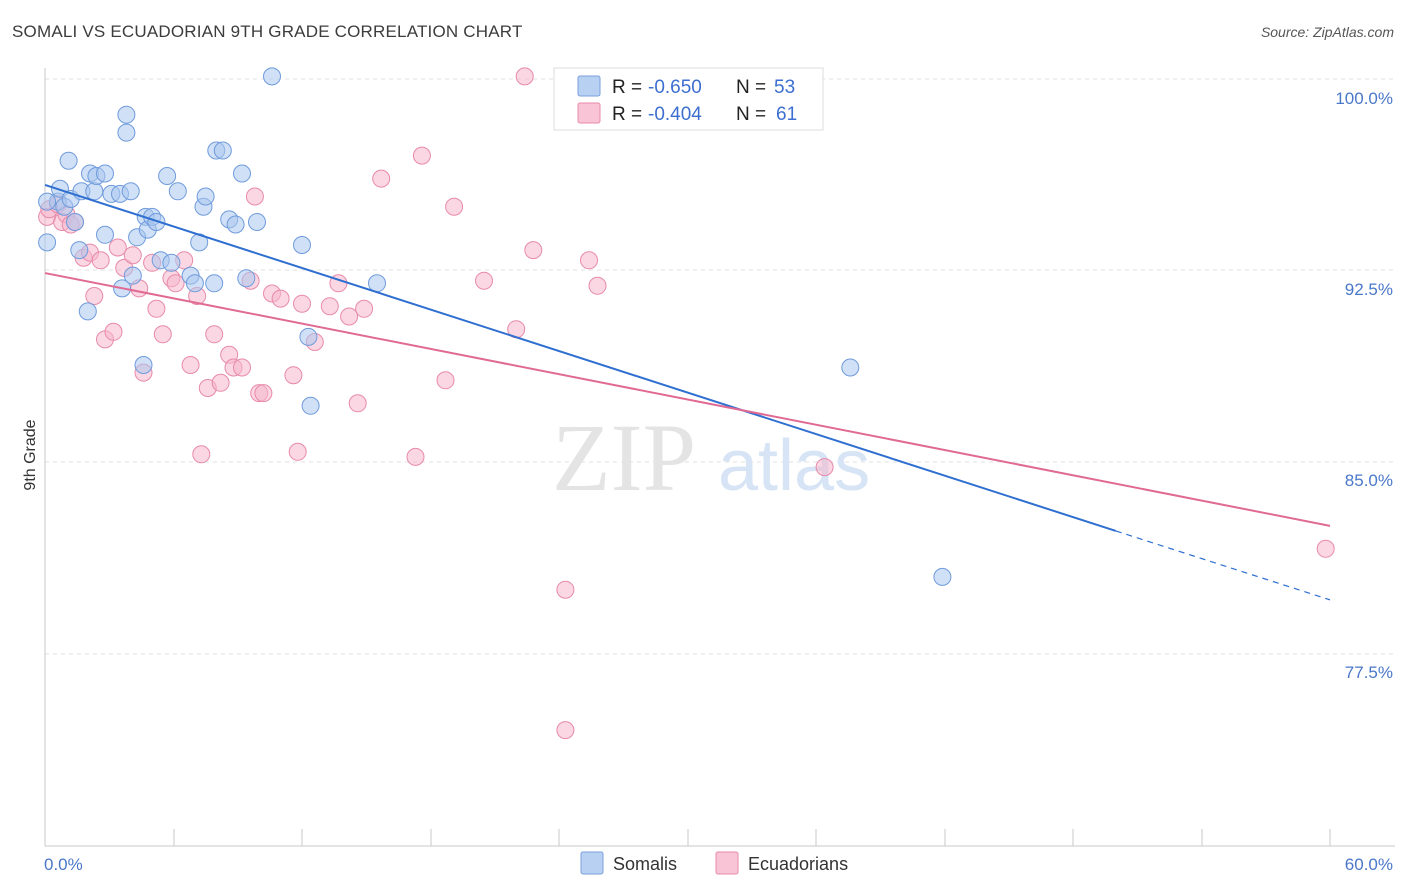  What do you see at coordinates (752, 837) in the screenshot?
I see `x-axis-ticks` at bounding box center [752, 837].